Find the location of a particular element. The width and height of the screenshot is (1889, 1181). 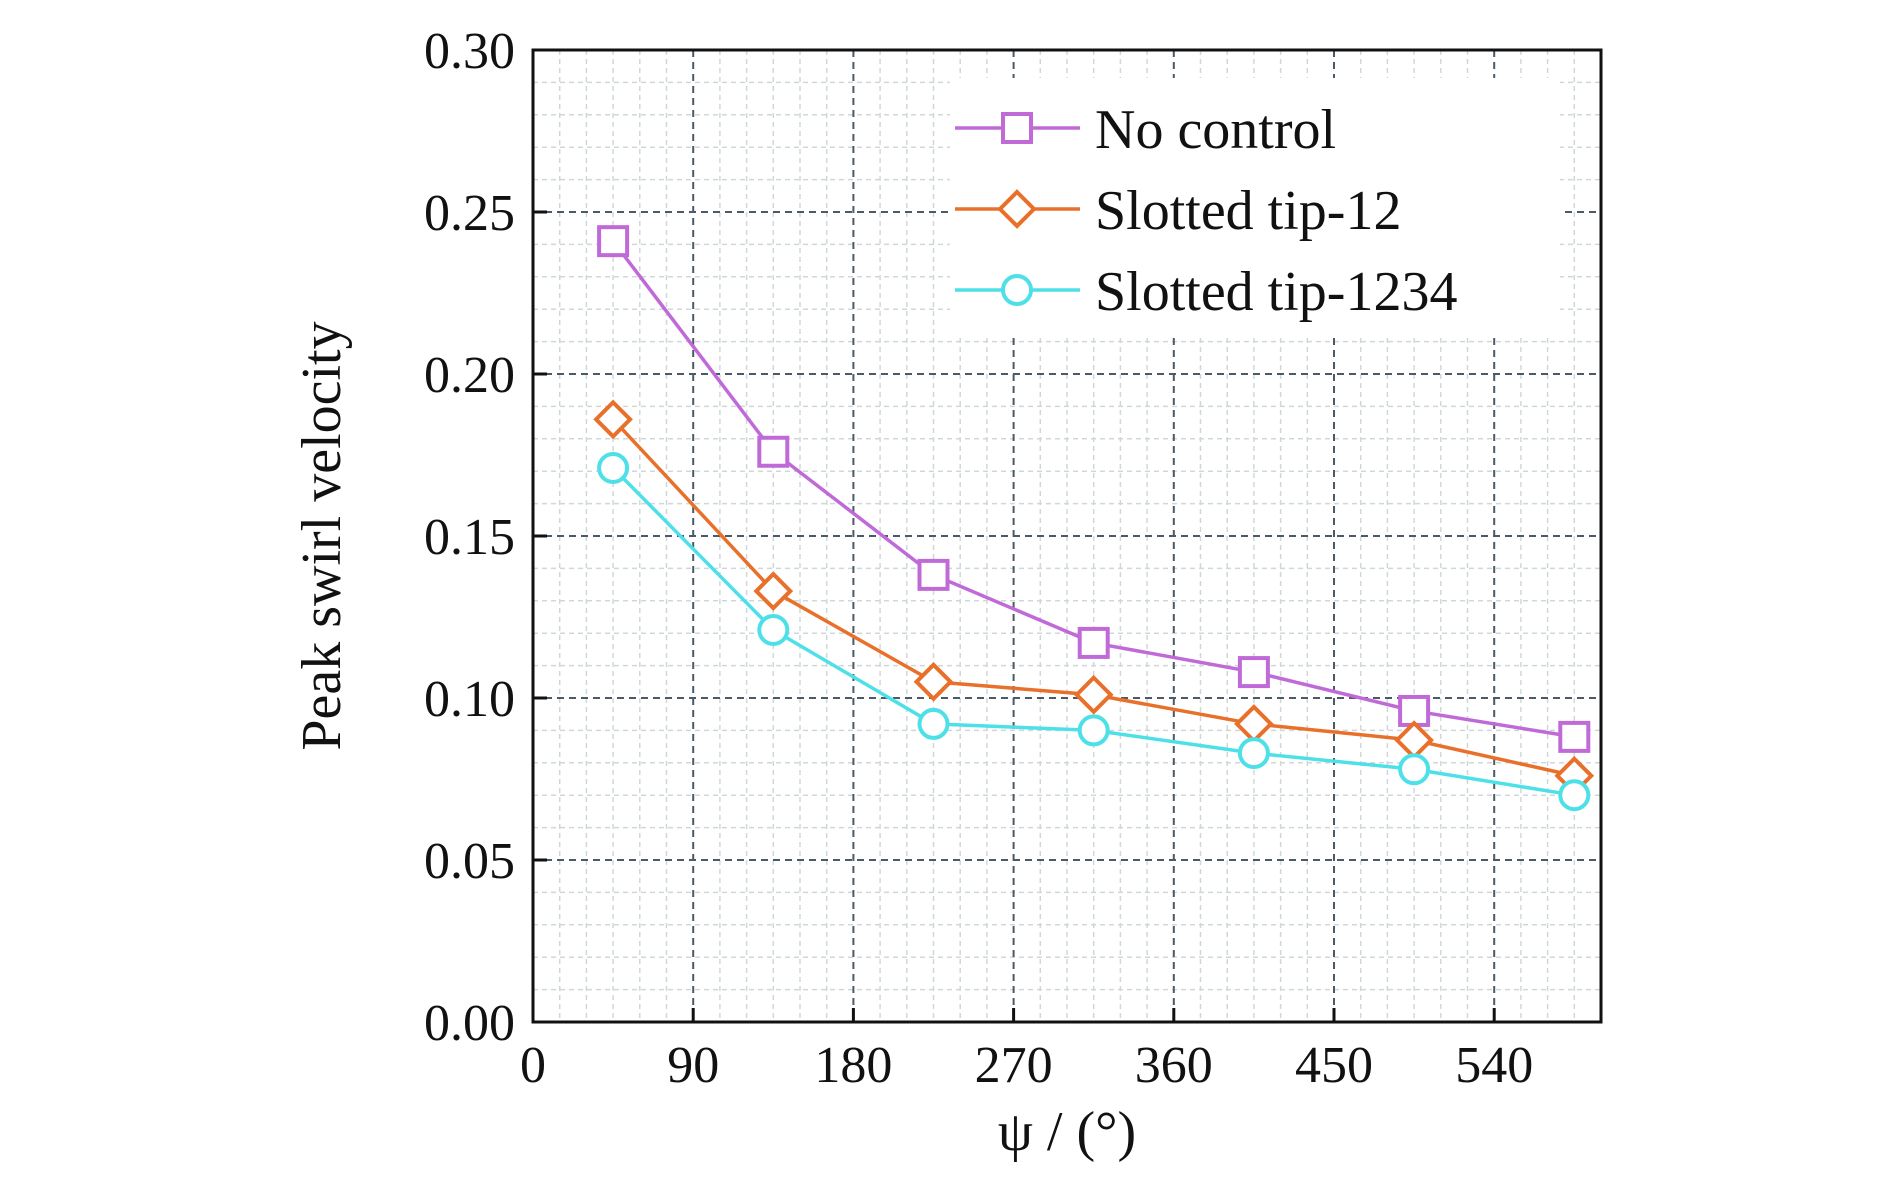

y-axis-tick-labels: 0.00 0.05 0.10 0.15 0.20 0.25 0.30 is located at coordinates (469, 537).